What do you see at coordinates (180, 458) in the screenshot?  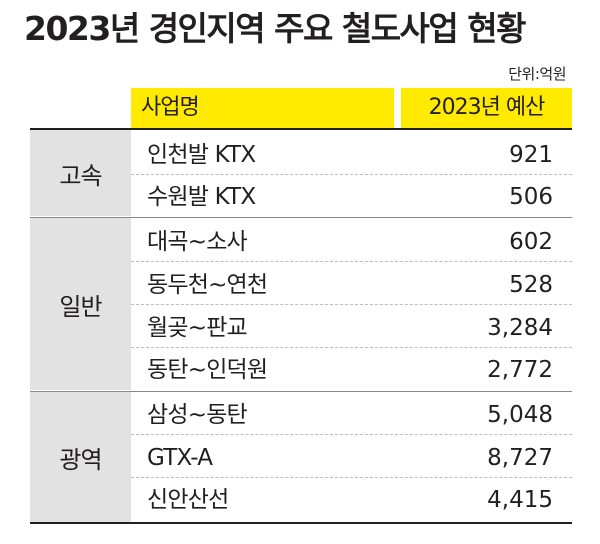 I see `project-name: GTX-A` at bounding box center [180, 458].